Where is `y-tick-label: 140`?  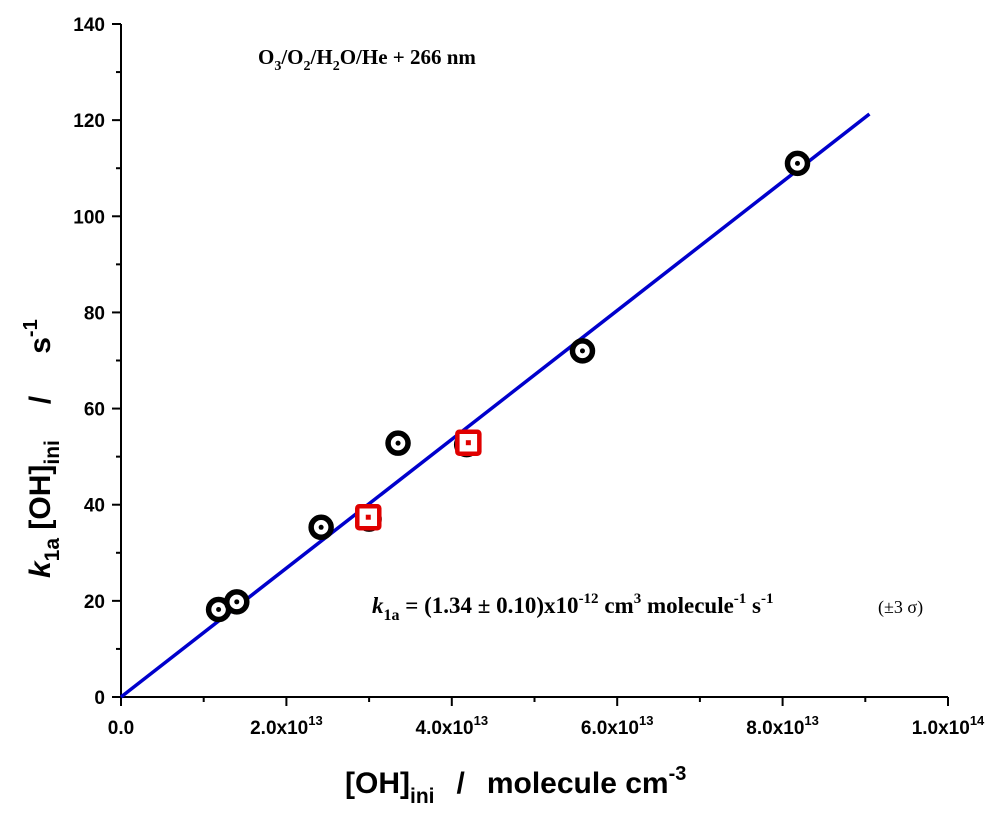 y-tick-label: 140 is located at coordinates (89, 25).